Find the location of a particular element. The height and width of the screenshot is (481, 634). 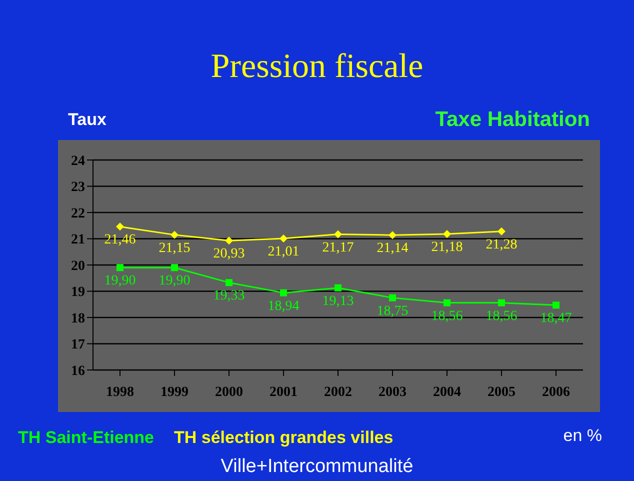

x-tick-label: 2004 is located at coordinates (447, 392).